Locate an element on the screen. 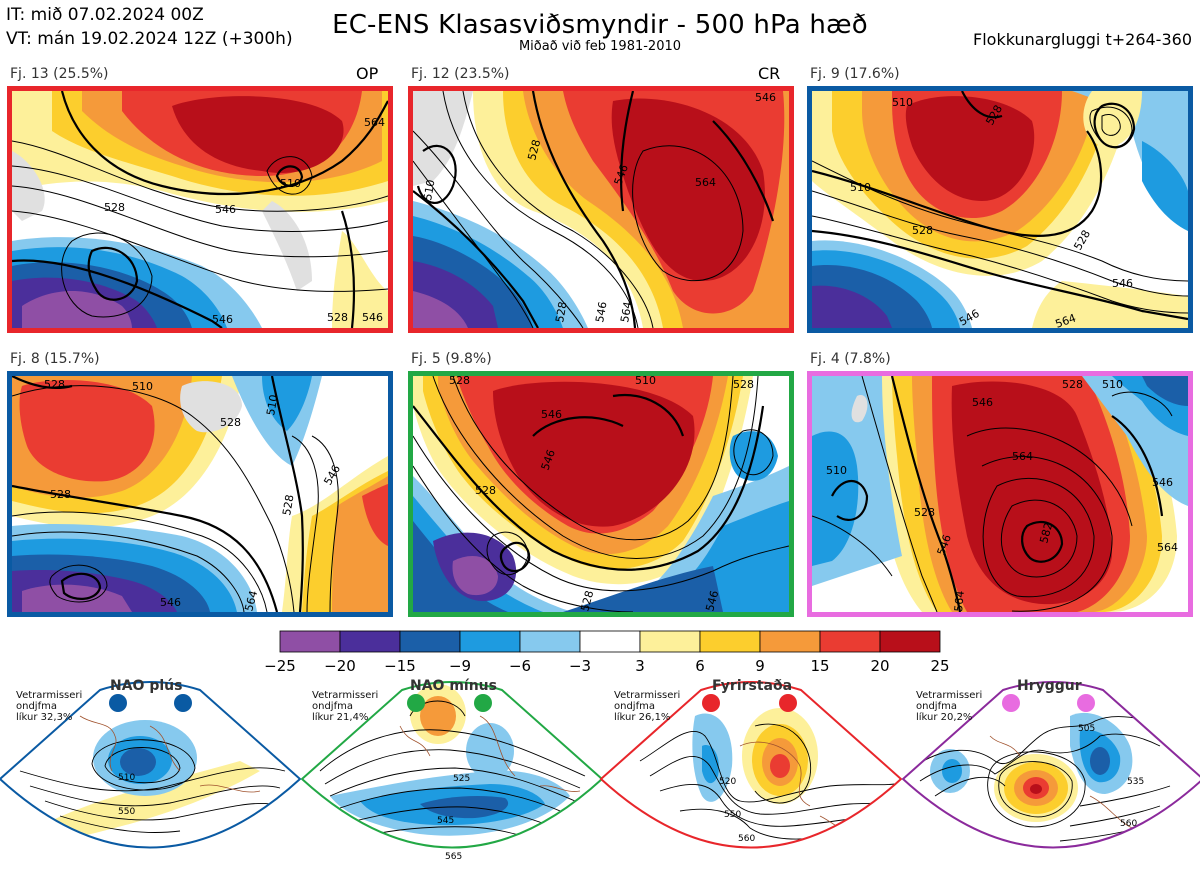 This screenshot has height=871, width=1200. colorbar: −25 −20 −15 −9 −6 −3 3 6 9 15 20 25 is located at coordinates (607, 652).